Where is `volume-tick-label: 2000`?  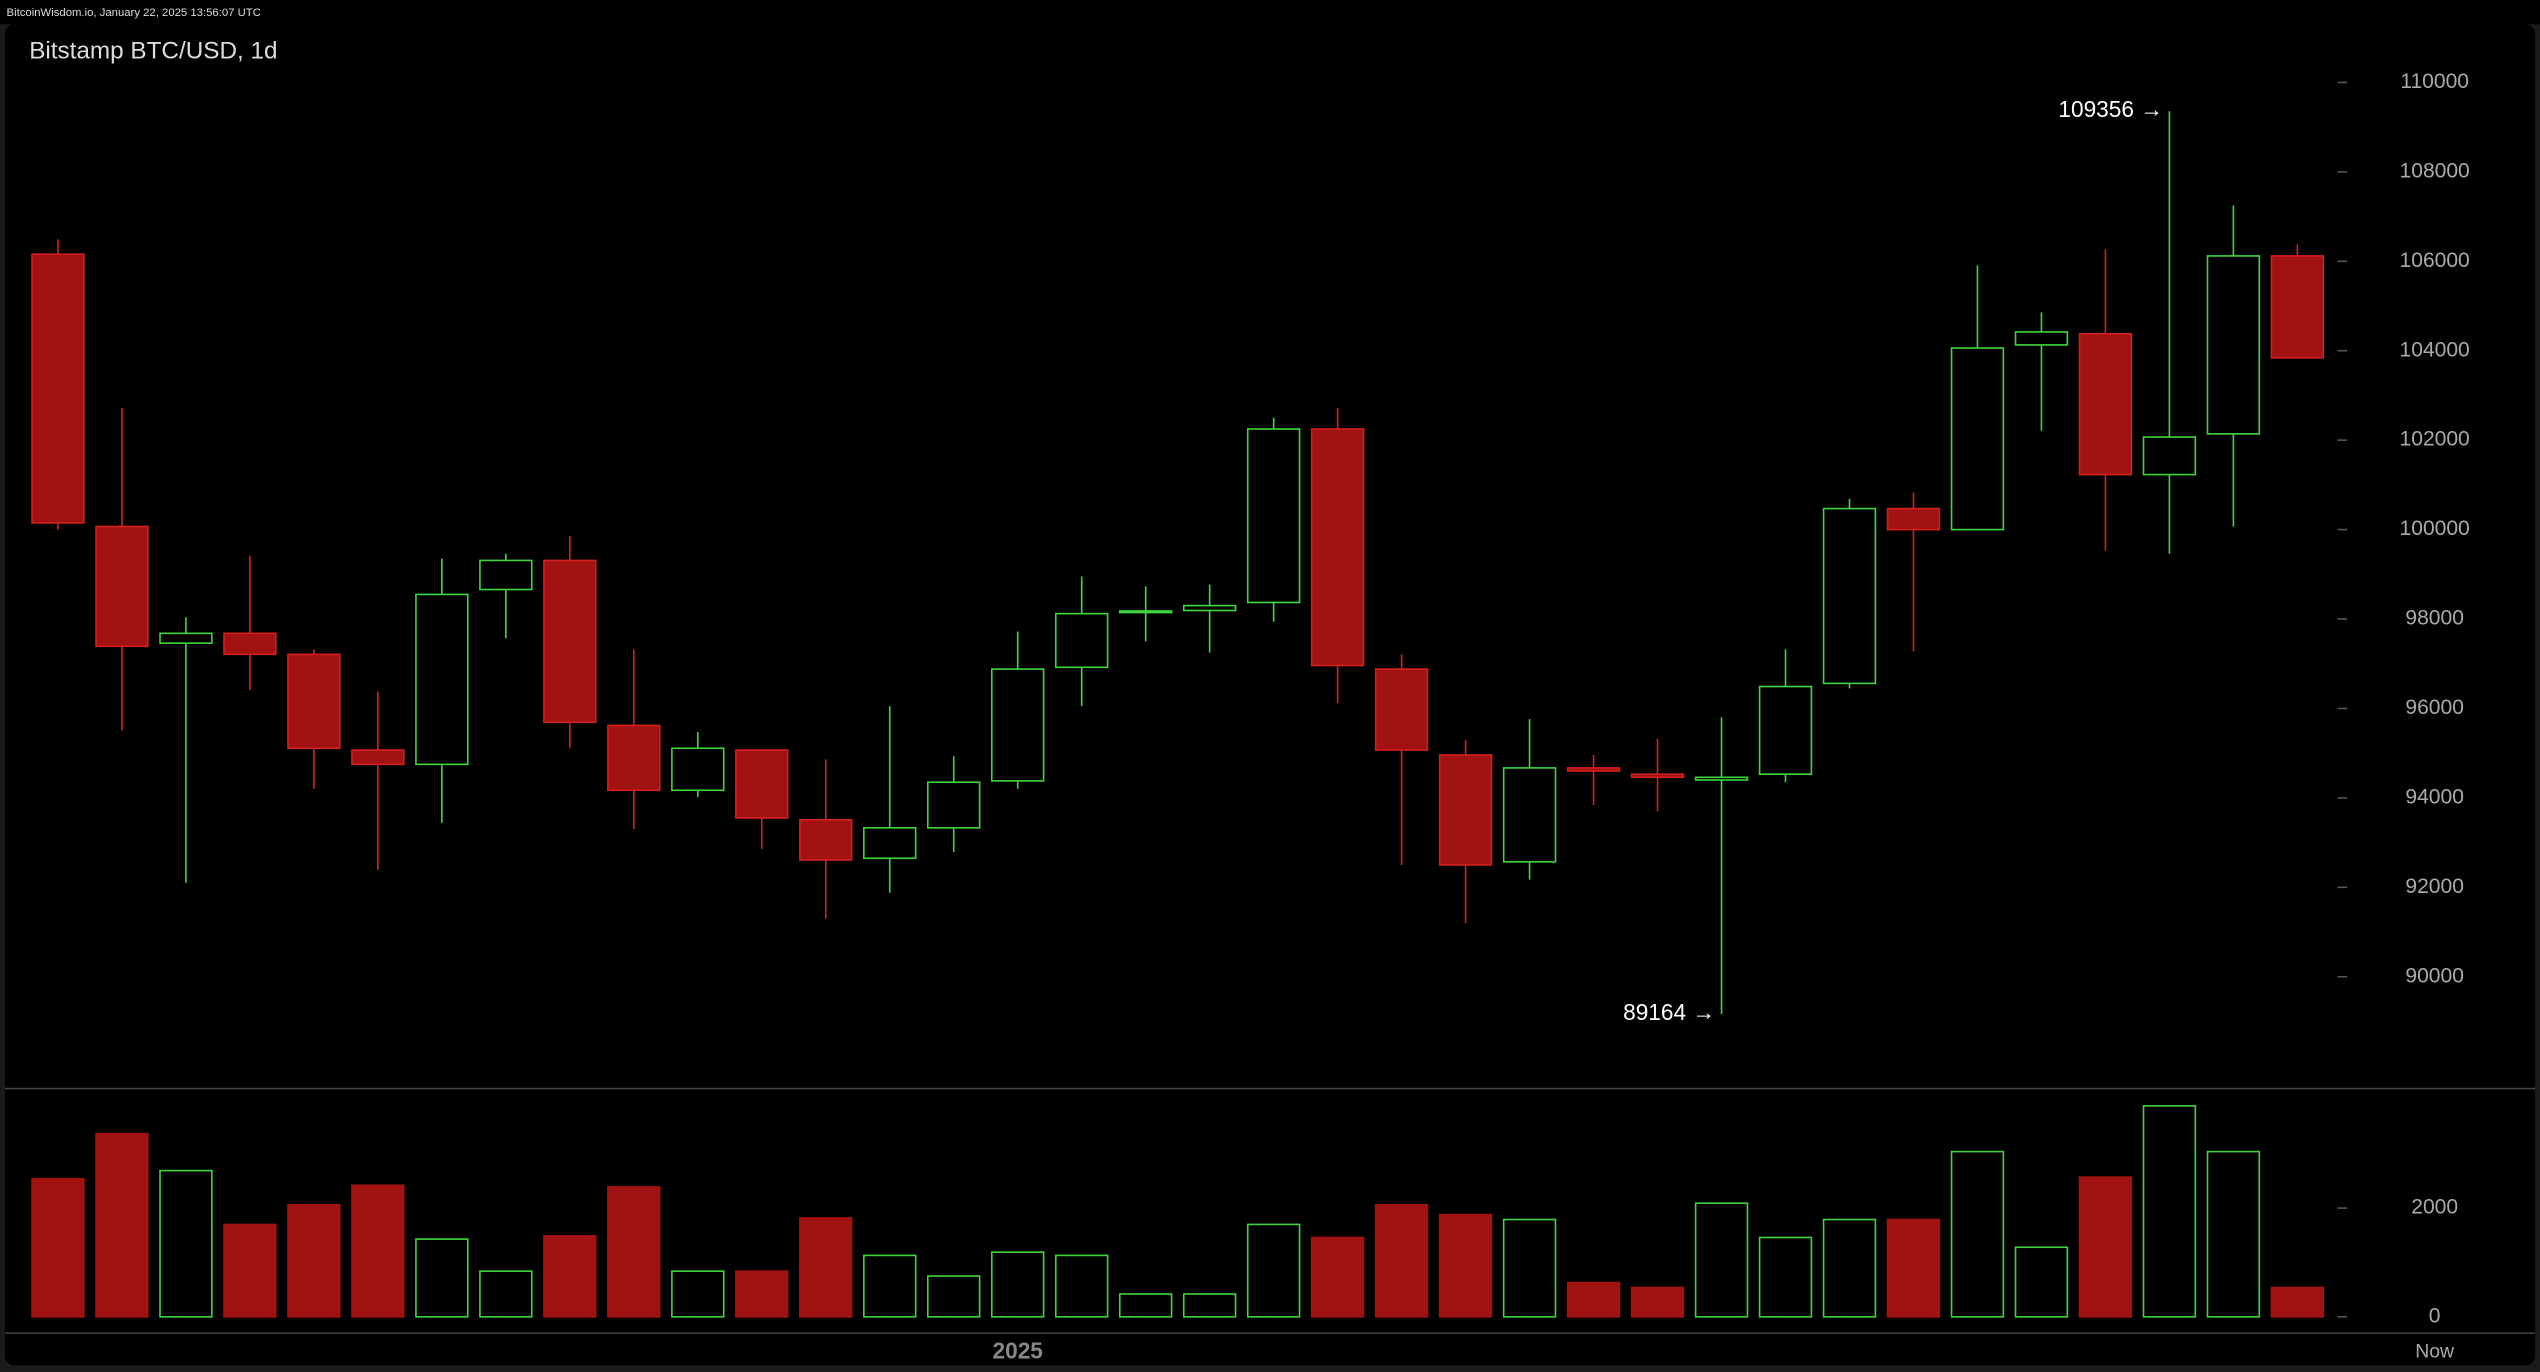
volume-tick-label: 2000 is located at coordinates (2434, 1207).